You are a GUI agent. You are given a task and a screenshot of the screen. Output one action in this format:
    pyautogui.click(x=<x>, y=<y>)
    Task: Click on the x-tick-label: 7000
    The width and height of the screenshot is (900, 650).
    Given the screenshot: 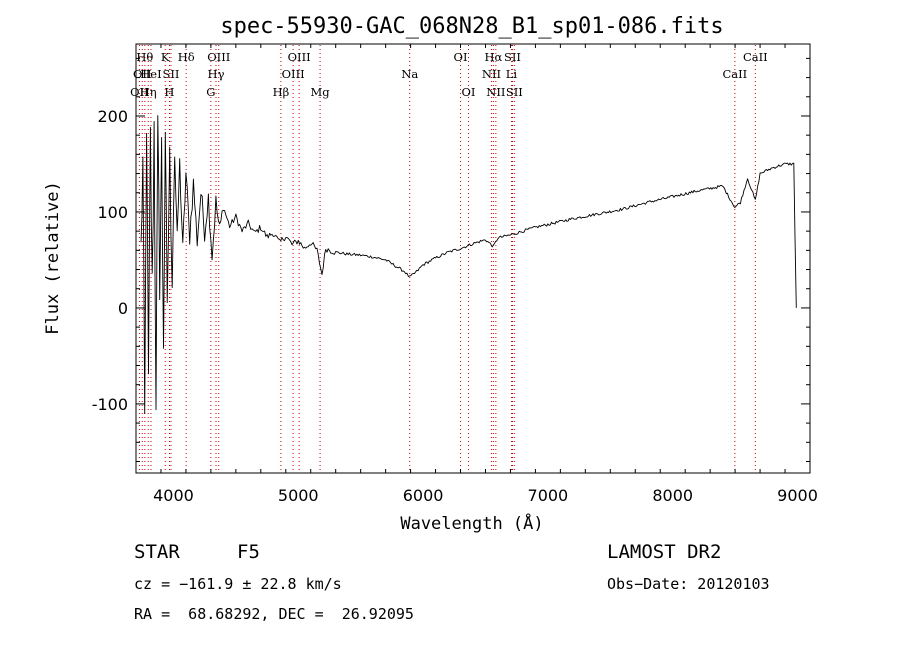 What is the action you would take?
    pyautogui.click(x=548, y=495)
    